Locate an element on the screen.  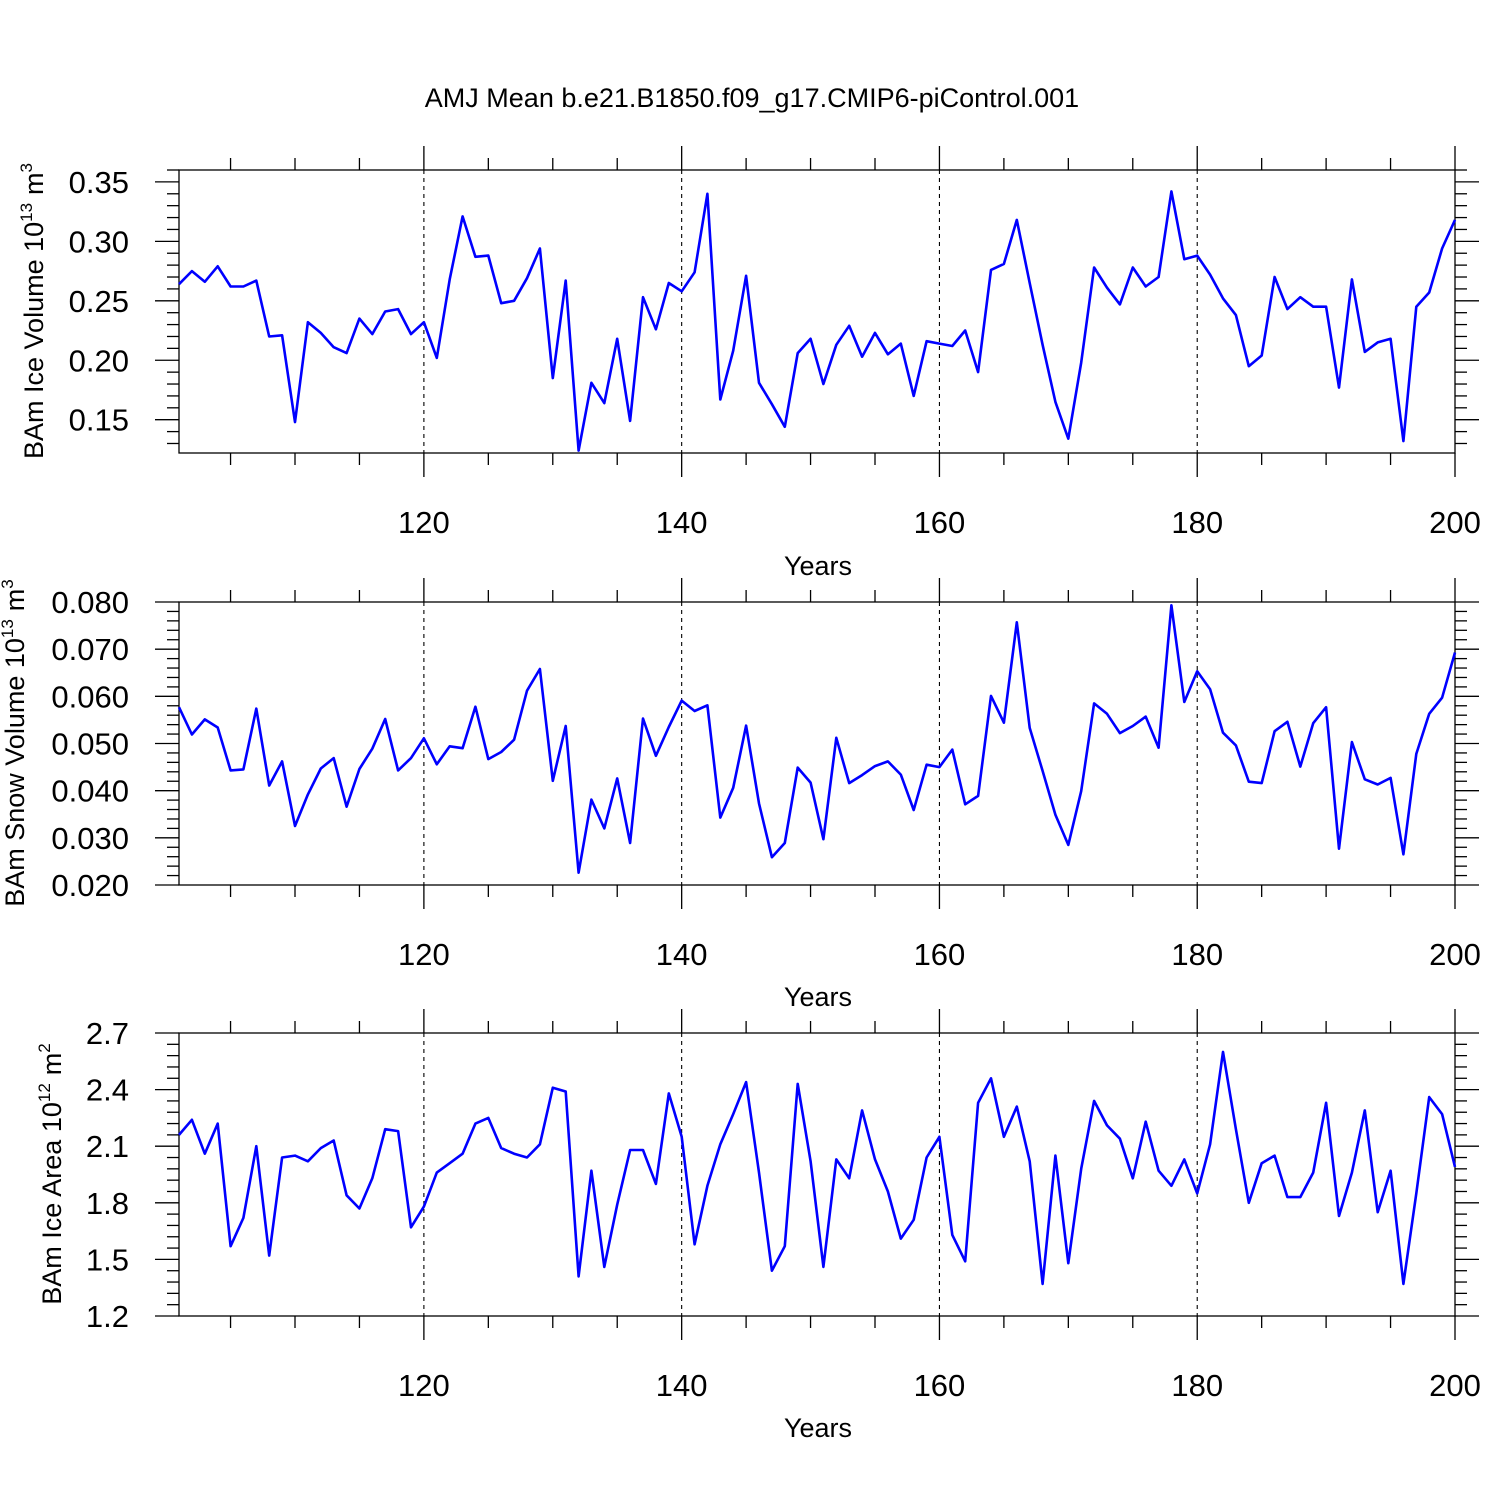
ice-volume-xtick-labels: 120 140 160 180 200 is located at coordinates (939, 522).